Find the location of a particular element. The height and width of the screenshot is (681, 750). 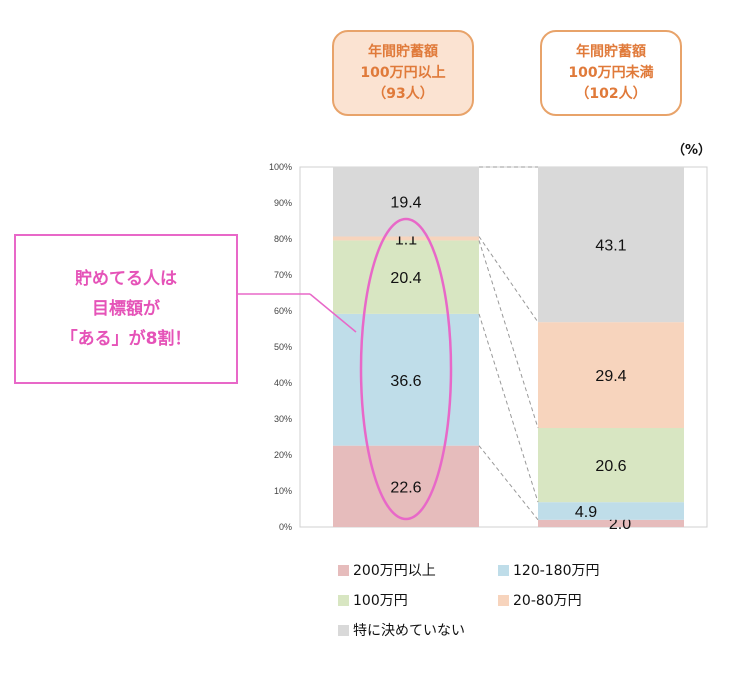

header-right-line1: 年間貯蓄額 is located at coordinates (611, 51).